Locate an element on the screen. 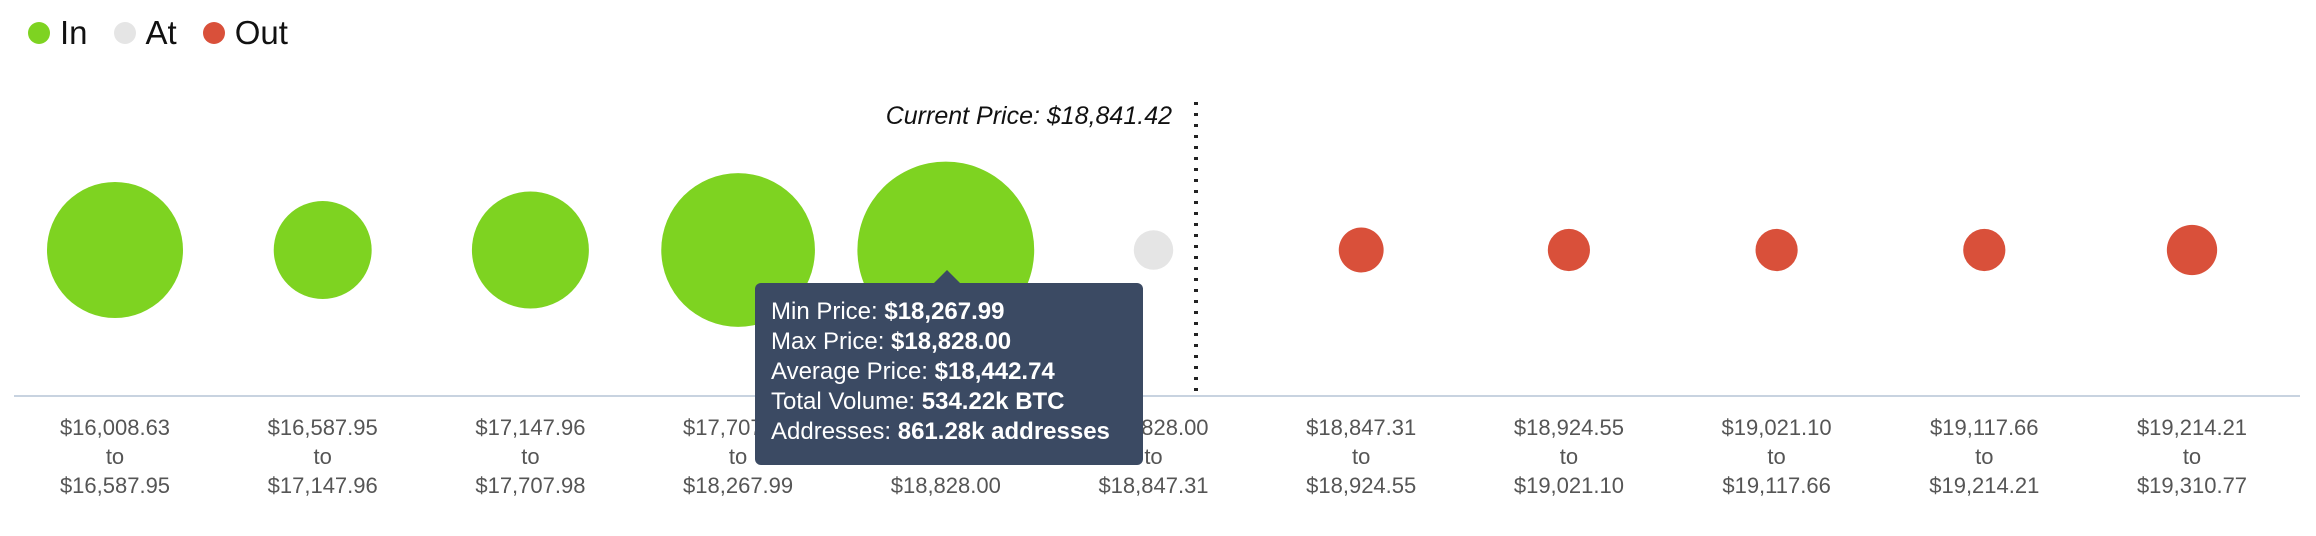 This screenshot has height=536, width=2316. legend-item-in: In is located at coordinates (58, 33).